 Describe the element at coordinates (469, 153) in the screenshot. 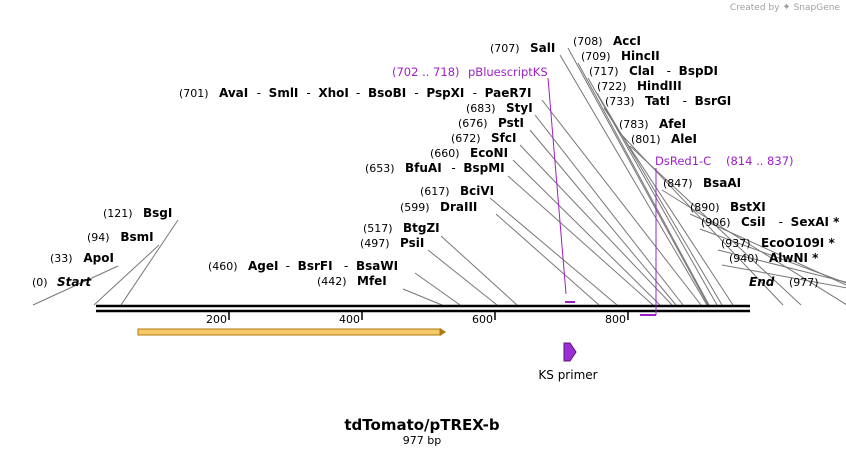

I see `site-econi: (660) EcoNI` at that location.